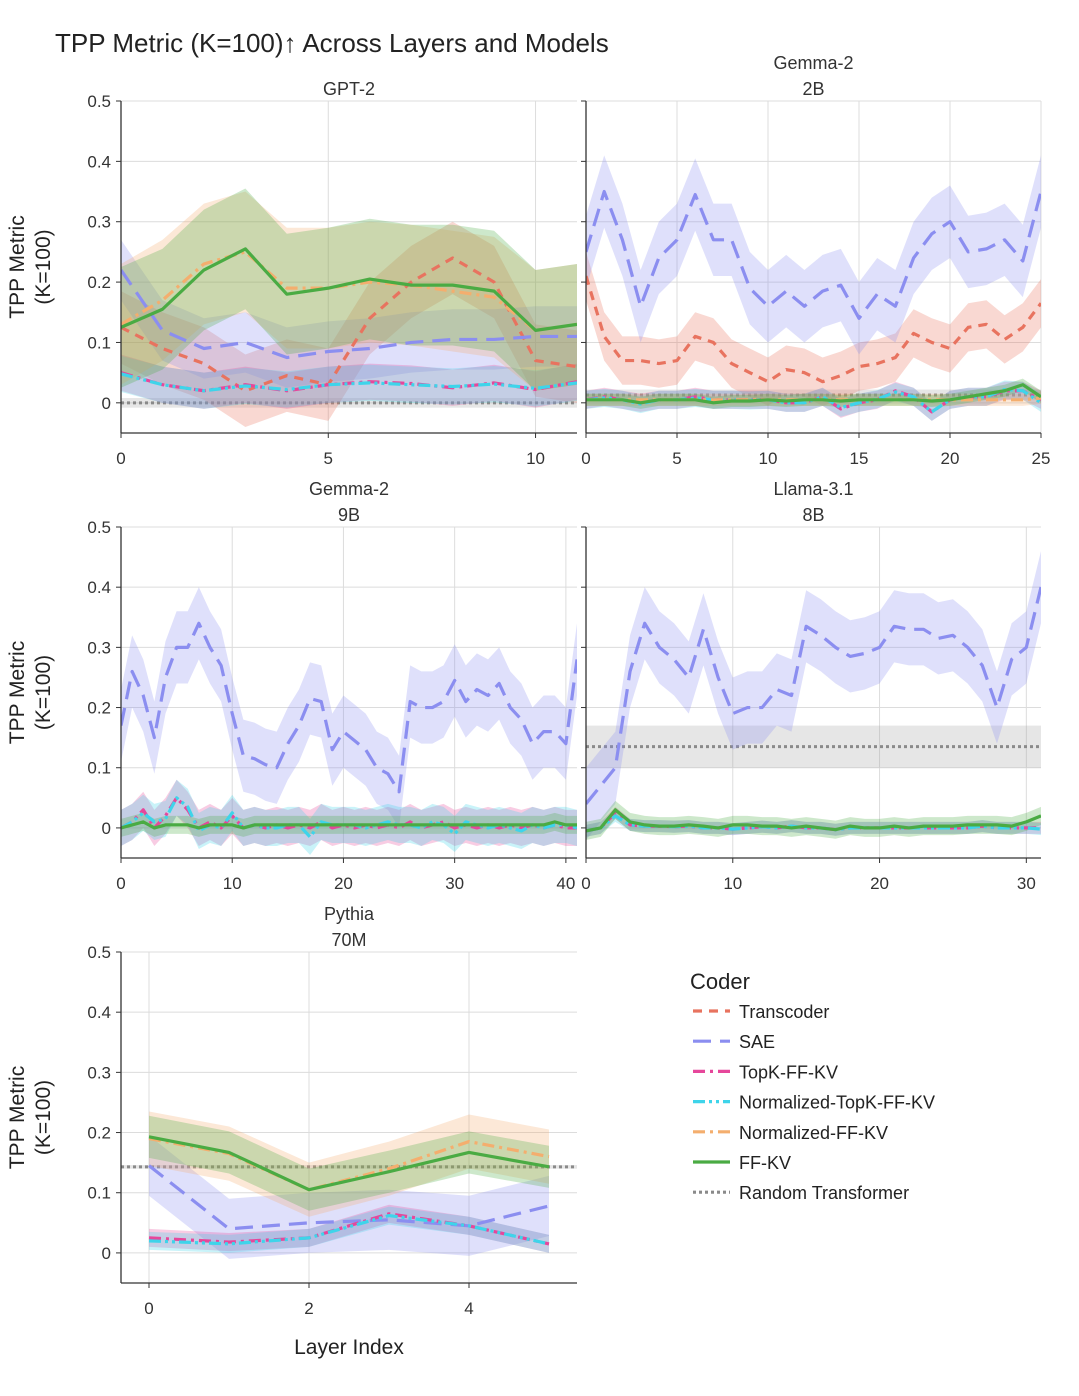  I want to click on x-tick-label: 2, so click(308, 1308).